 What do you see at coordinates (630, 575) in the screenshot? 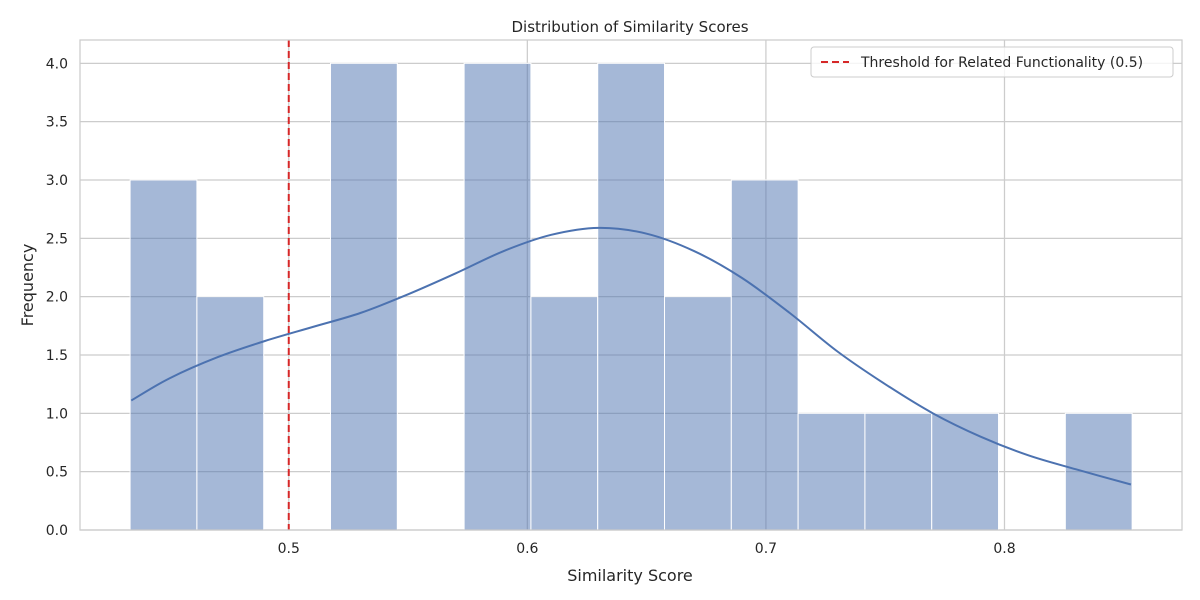
I see `x-axis-label: Similarity Score` at bounding box center [630, 575].